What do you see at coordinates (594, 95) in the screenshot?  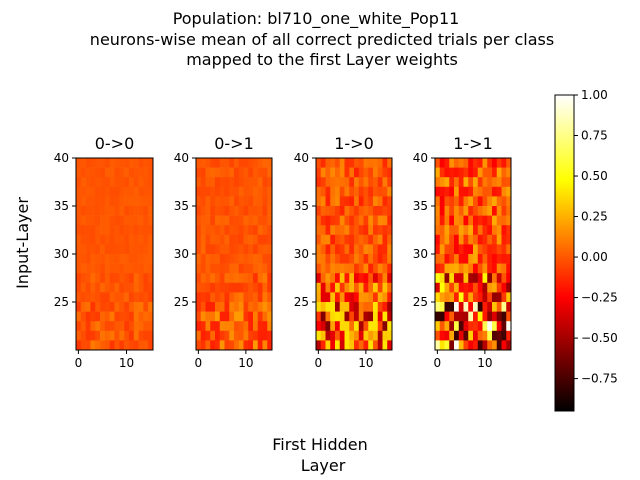 I see `colorbar-tick-label: 1.00` at bounding box center [594, 95].